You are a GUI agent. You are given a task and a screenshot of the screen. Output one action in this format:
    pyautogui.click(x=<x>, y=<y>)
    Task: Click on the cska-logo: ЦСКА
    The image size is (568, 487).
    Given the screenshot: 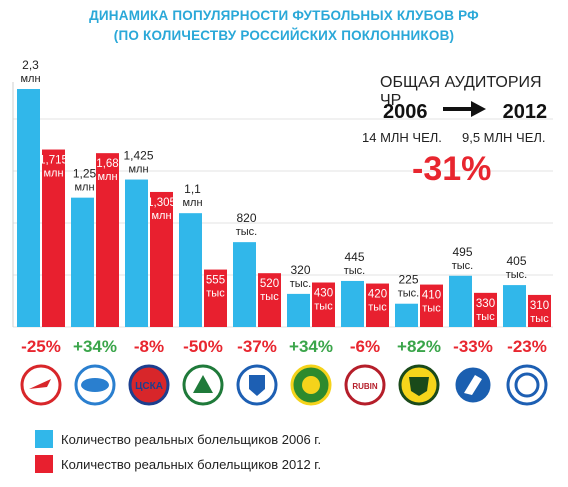 What is the action you would take?
    pyautogui.click(x=149, y=385)
    